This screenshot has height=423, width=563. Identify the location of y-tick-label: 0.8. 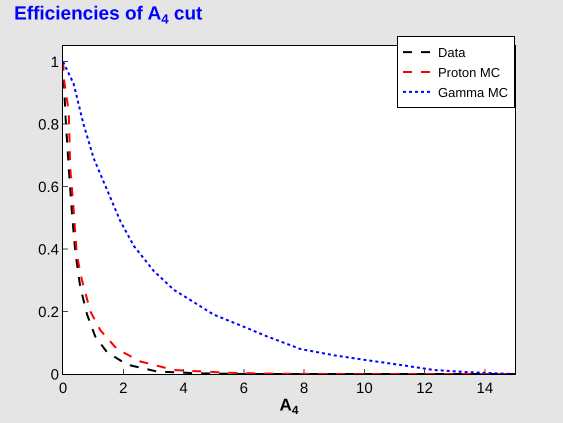
(48, 125).